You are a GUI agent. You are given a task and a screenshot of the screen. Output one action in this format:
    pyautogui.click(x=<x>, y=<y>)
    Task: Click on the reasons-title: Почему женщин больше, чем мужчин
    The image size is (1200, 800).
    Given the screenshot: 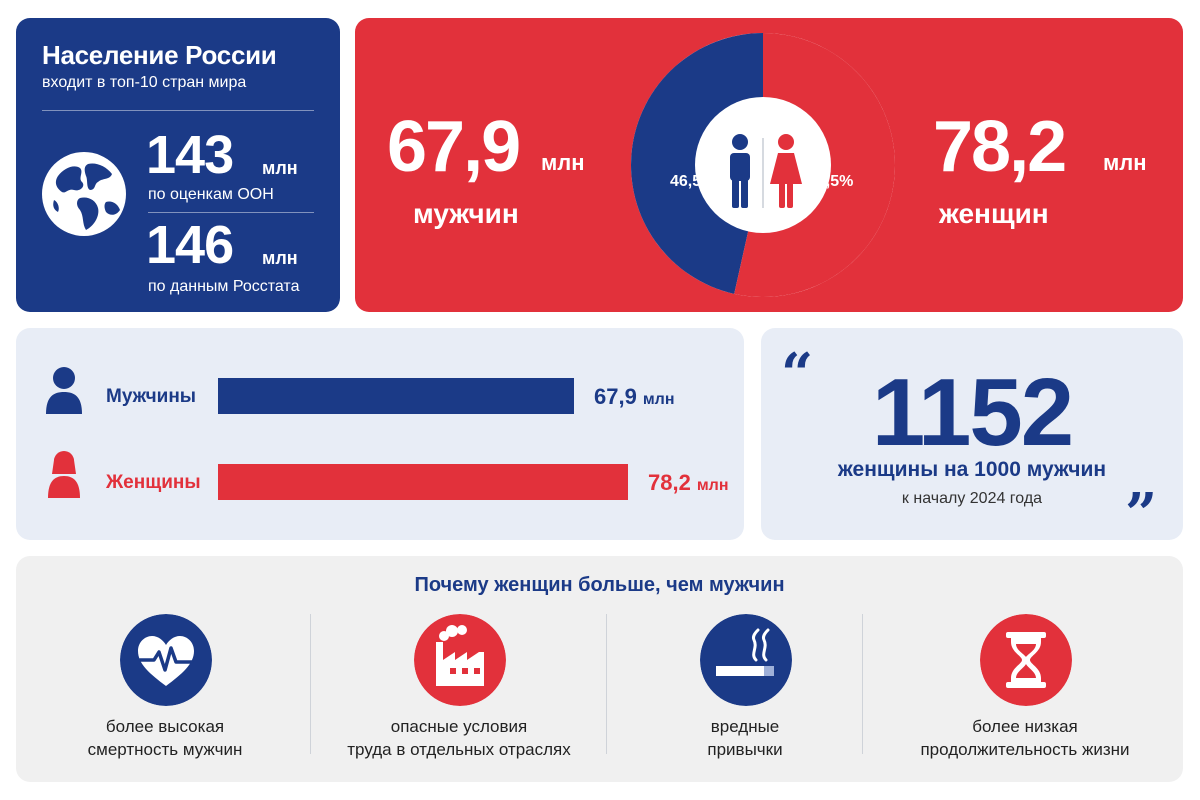 What is the action you would take?
    pyautogui.click(x=599, y=585)
    